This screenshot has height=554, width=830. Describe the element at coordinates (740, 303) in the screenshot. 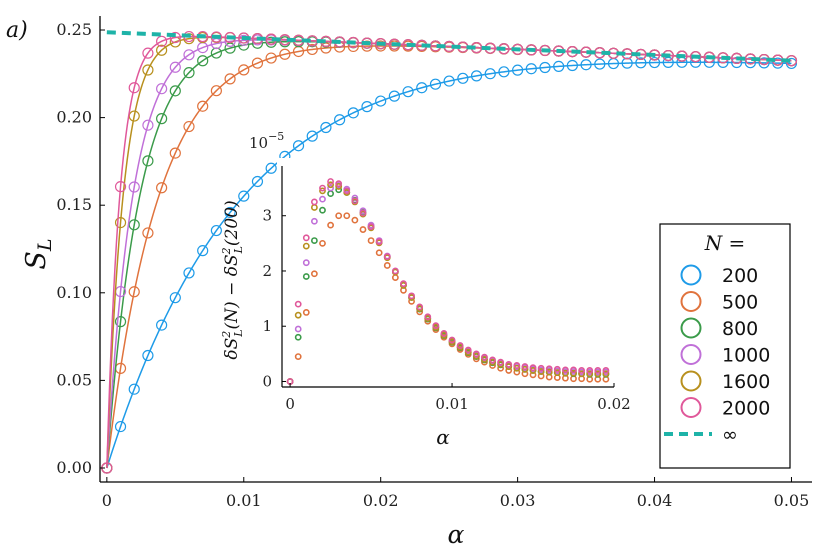

I see `legend-label: 500` at that location.